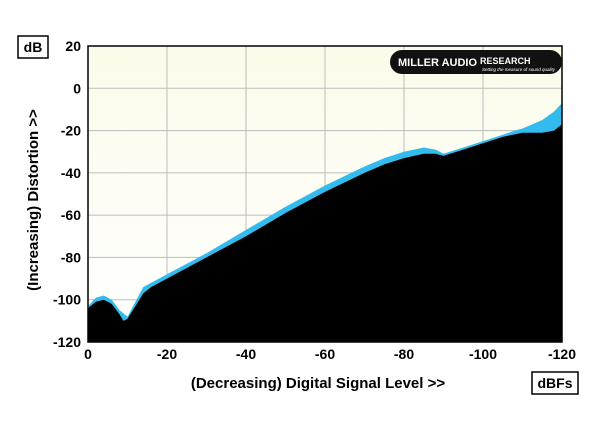 The image size is (600, 425). I want to click on y-tick-label: 20, so click(73, 46).